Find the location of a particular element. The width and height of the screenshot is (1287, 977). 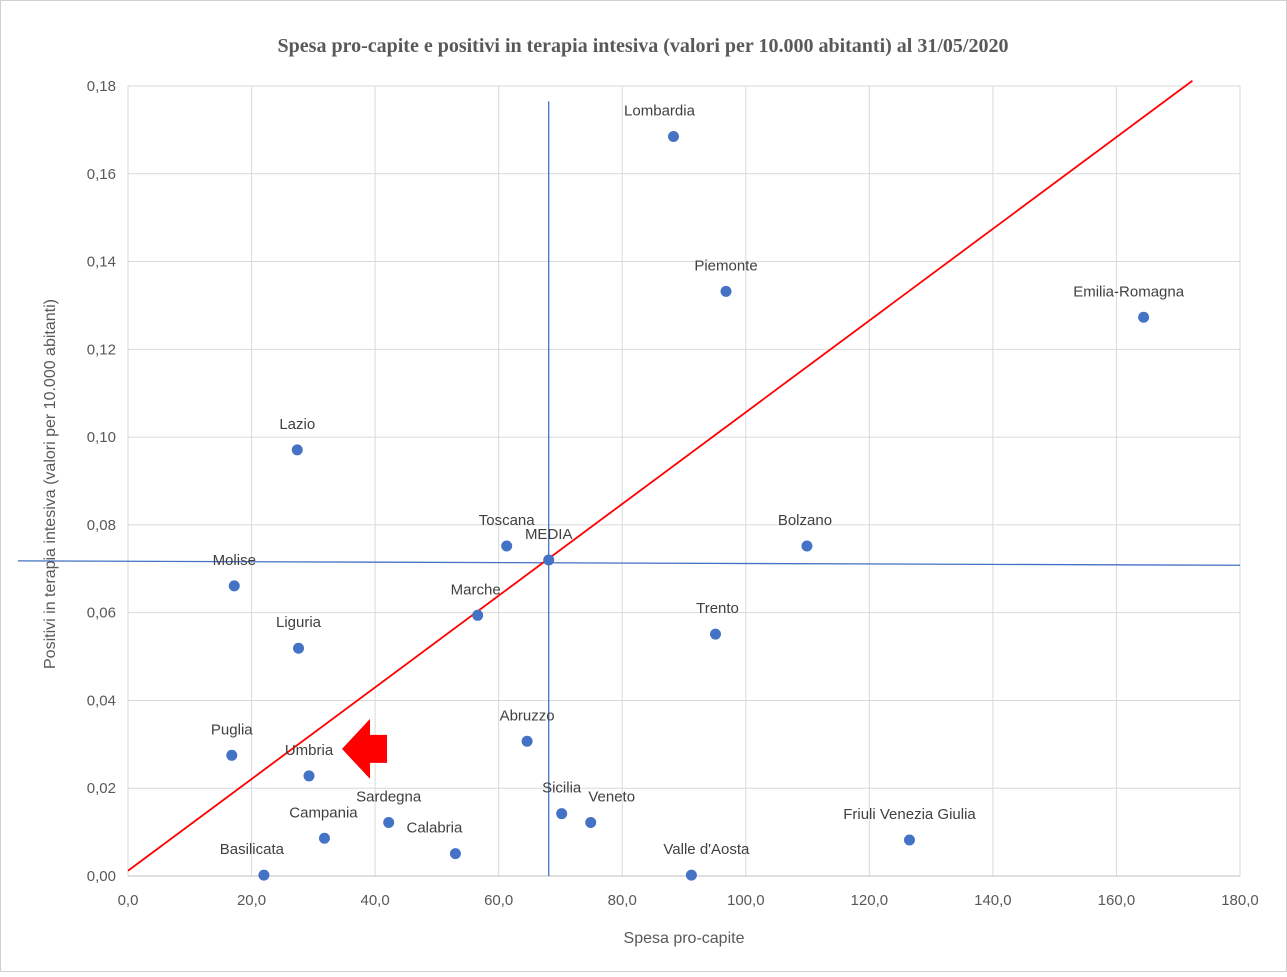

y-tick-label: 0,14 is located at coordinates (101, 262).